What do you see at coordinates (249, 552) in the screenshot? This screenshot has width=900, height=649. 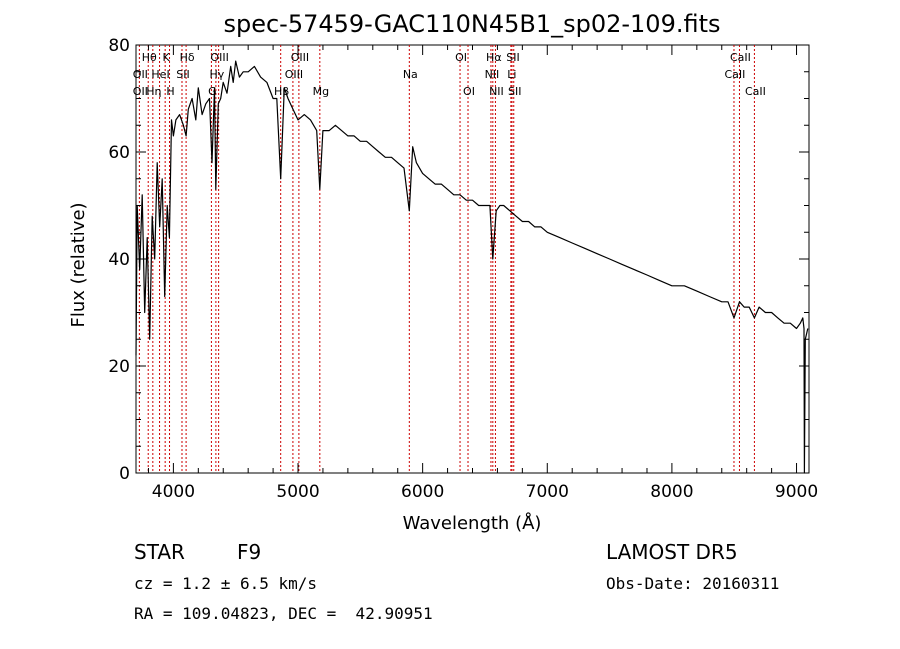 I see `object-subclass: F9` at bounding box center [249, 552].